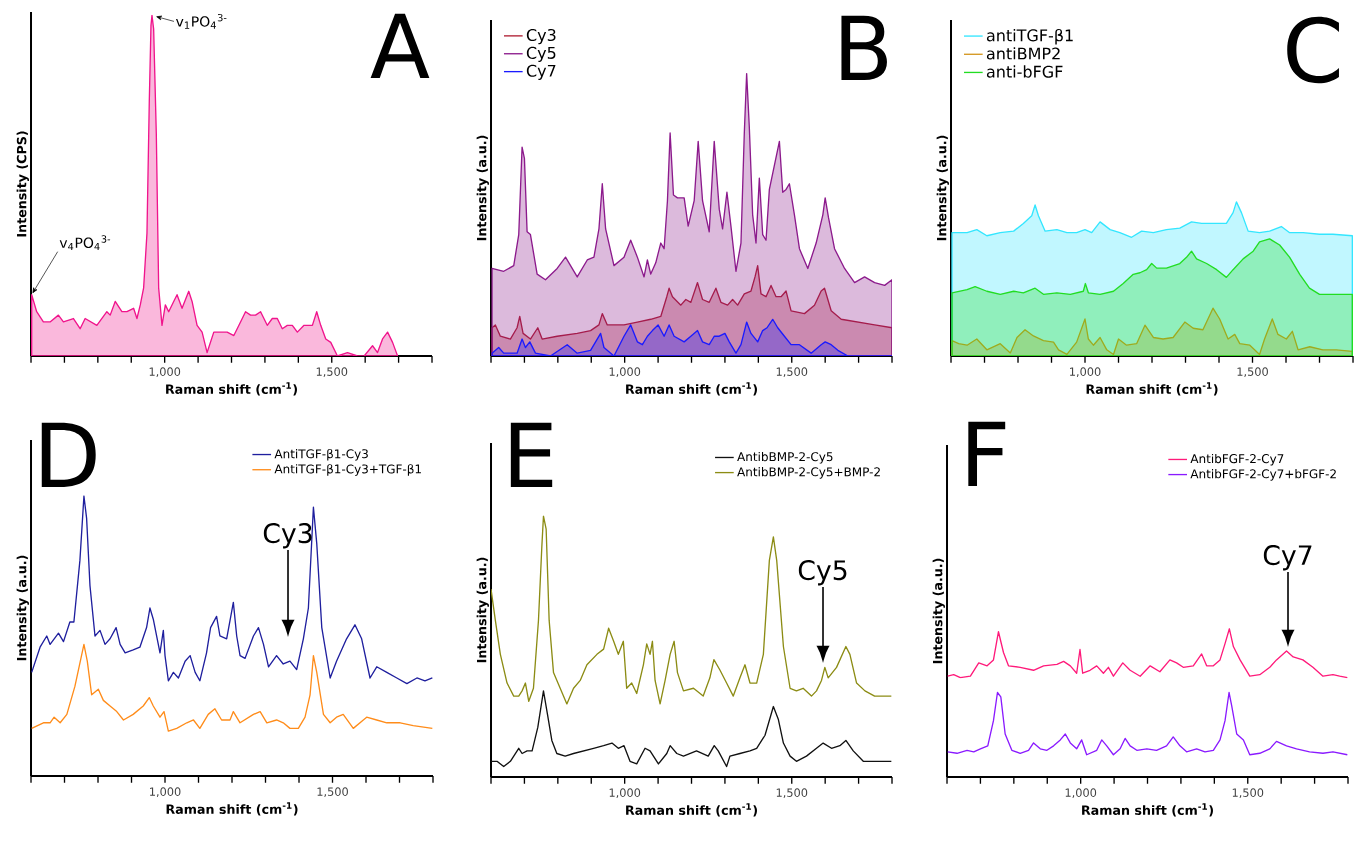 The height and width of the screenshot is (841, 1360). Describe the element at coordinates (1263, 475) in the screenshot. I see `legend-label: AntibFGF-2-Cy7+bFGF-2` at that location.